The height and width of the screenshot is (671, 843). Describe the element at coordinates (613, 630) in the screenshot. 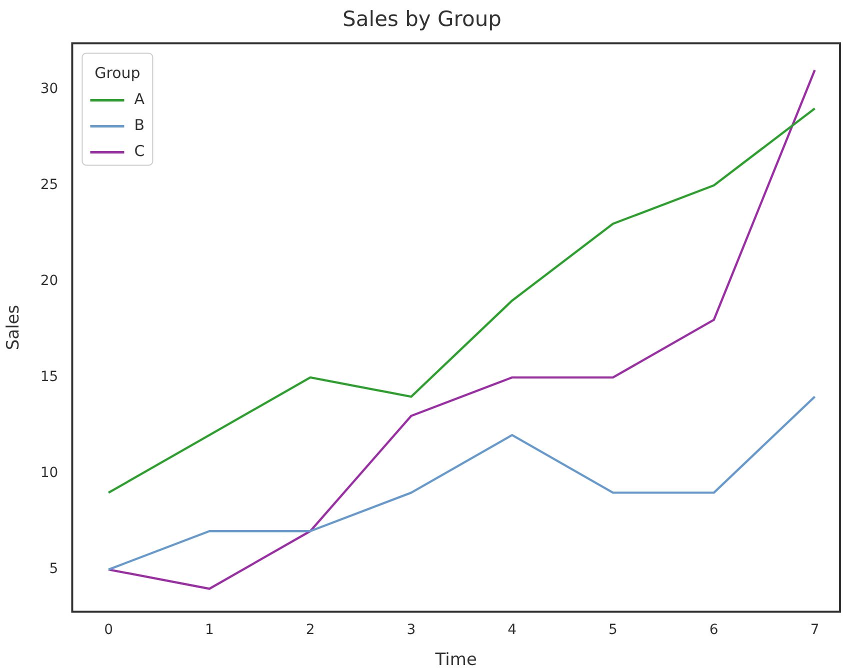

I see `x-tick-label: 5` at that location.